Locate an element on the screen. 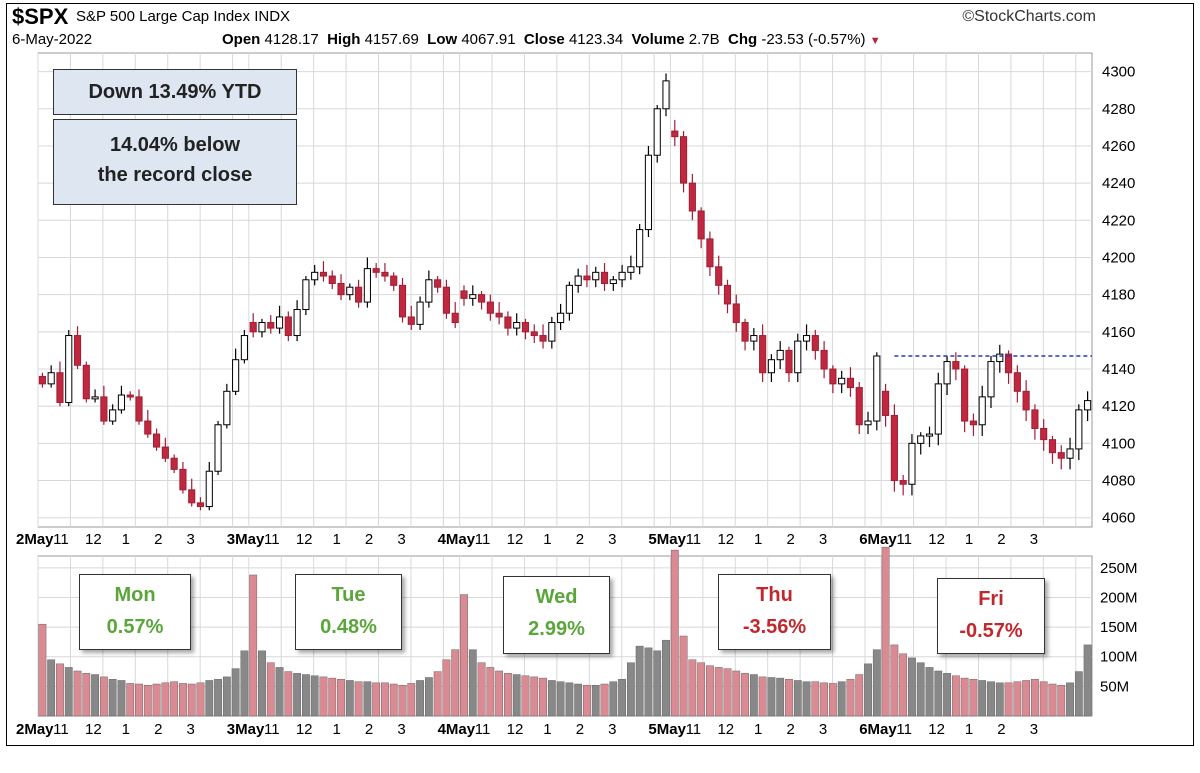 This screenshot has height=773, width=1200. low-value: 4067.91 is located at coordinates (488, 39).